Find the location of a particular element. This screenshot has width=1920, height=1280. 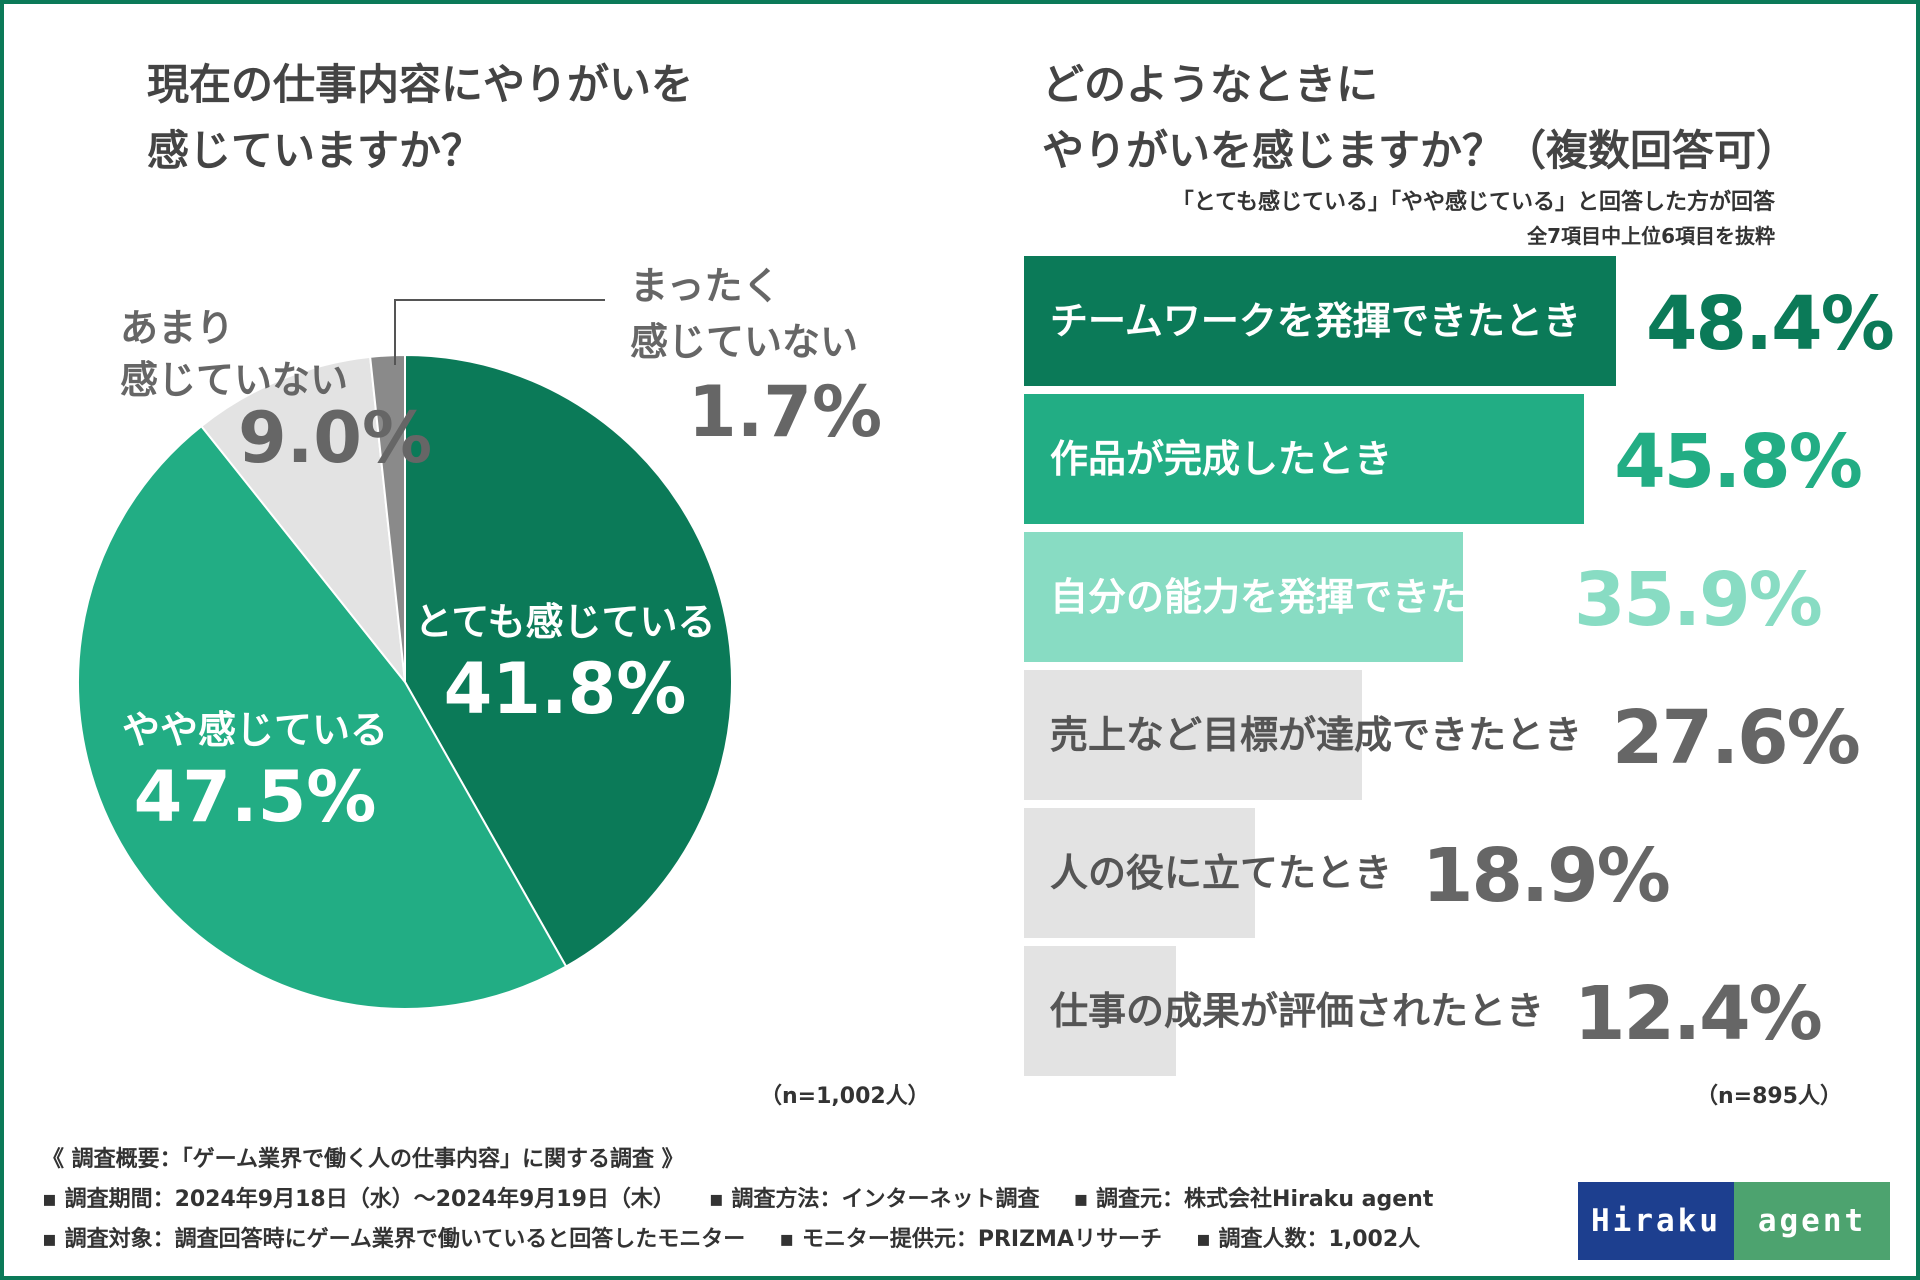

bar-value-label: 35.9% is located at coordinates (1698, 600).